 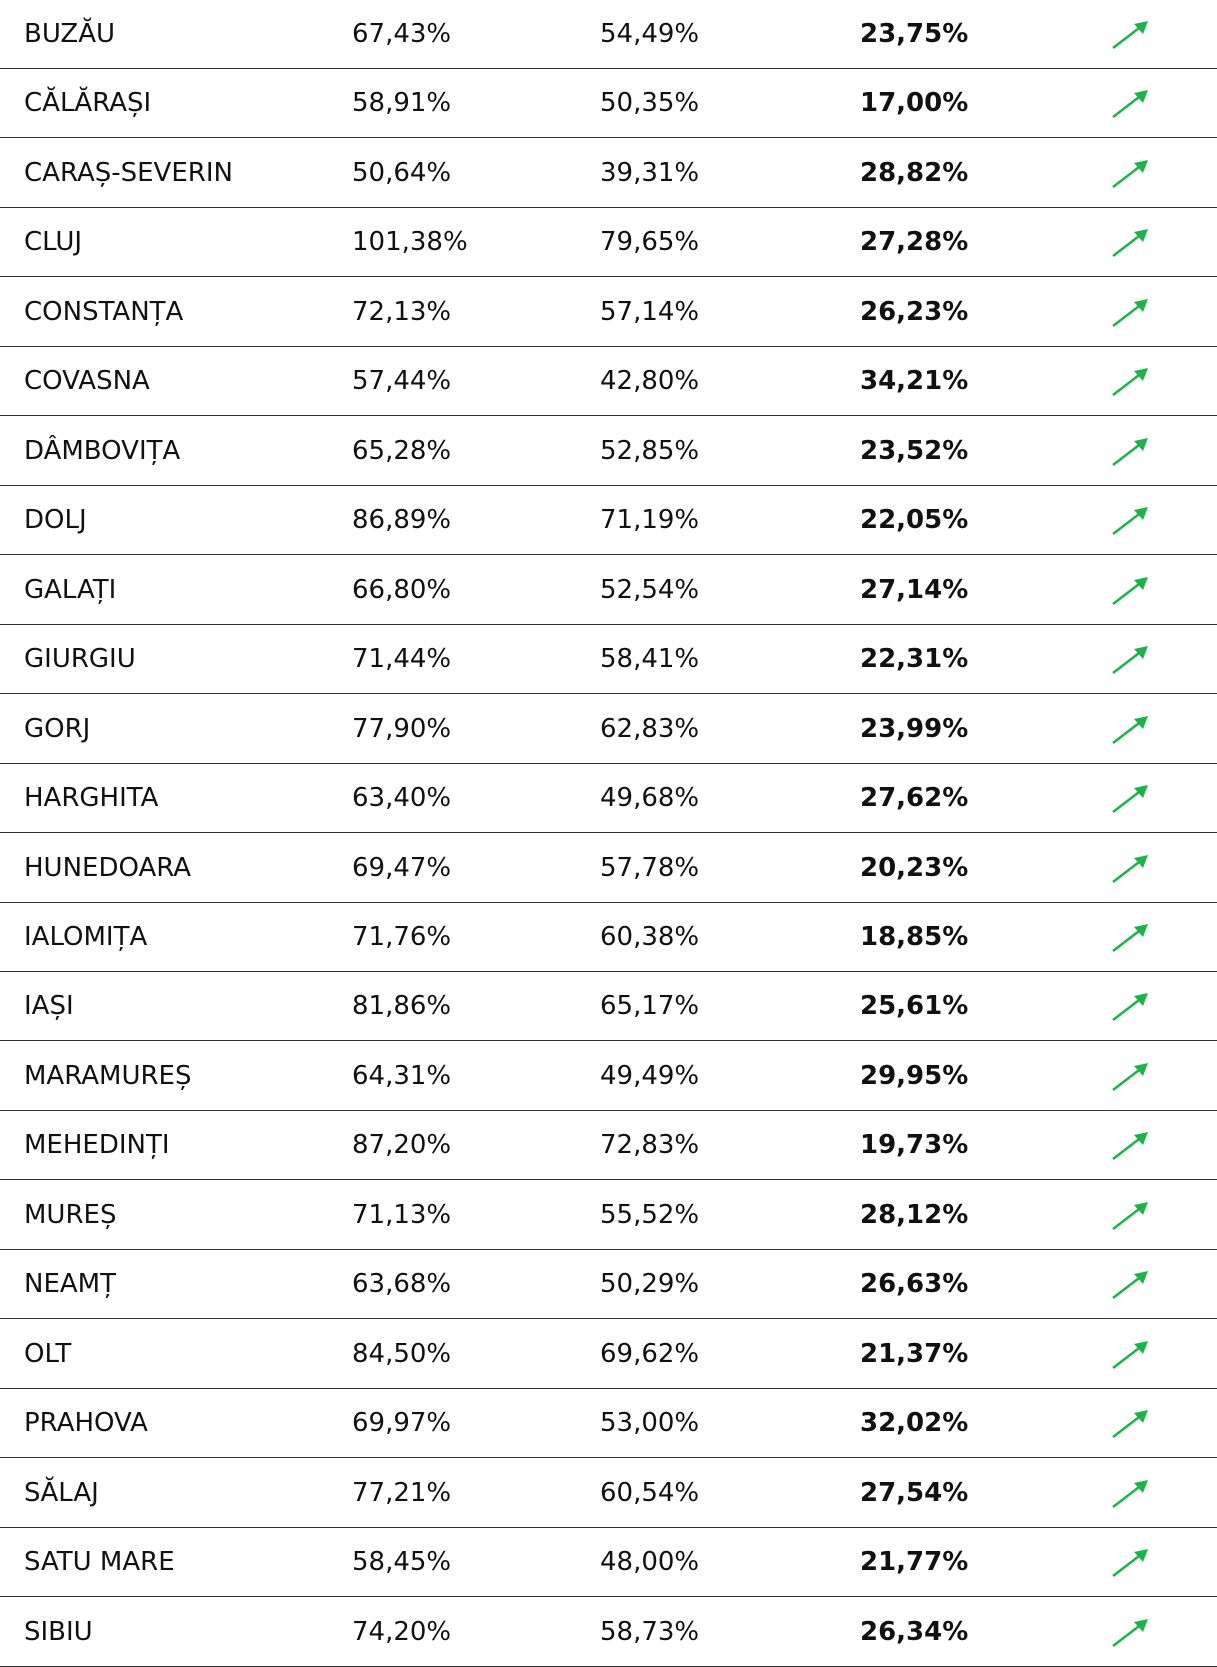 What do you see at coordinates (914, 728) in the screenshot?
I see `change: 23,99%` at bounding box center [914, 728].